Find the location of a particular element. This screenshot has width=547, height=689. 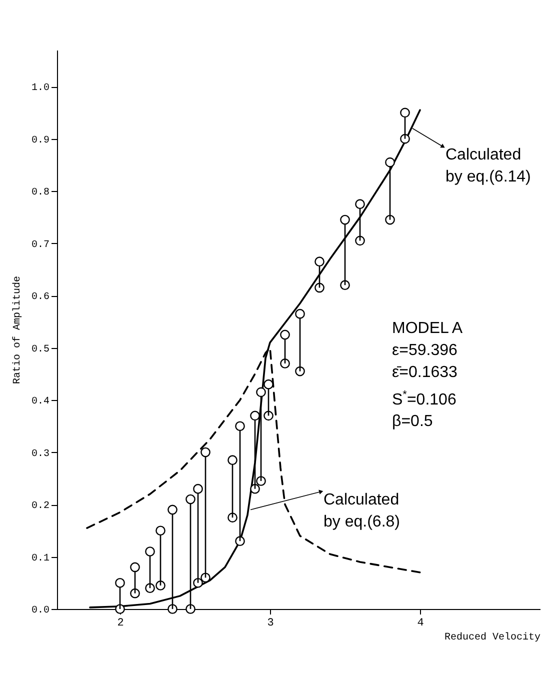

annotation: Calculated by eq.(6.14) is located at coordinates (488, 166).